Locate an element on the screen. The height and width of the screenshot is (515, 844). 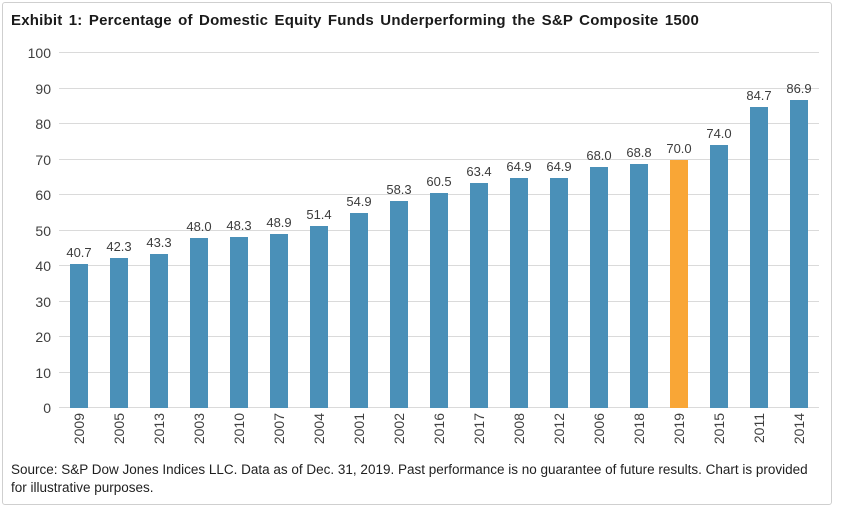
x-tick-cell: 2018 is located at coordinates (639, 434).